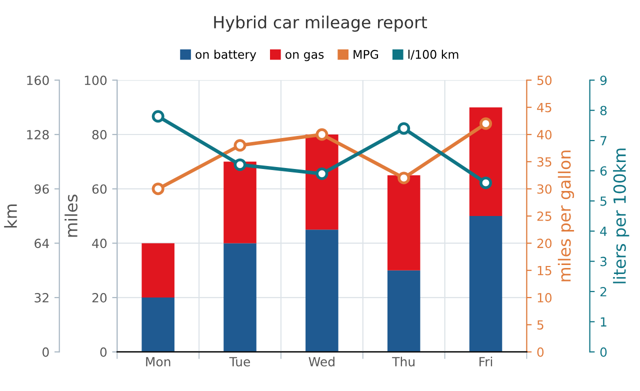 The image size is (640, 391). Describe the element at coordinates (99, 189) in the screenshot. I see `y-tick-label: 60` at that location.